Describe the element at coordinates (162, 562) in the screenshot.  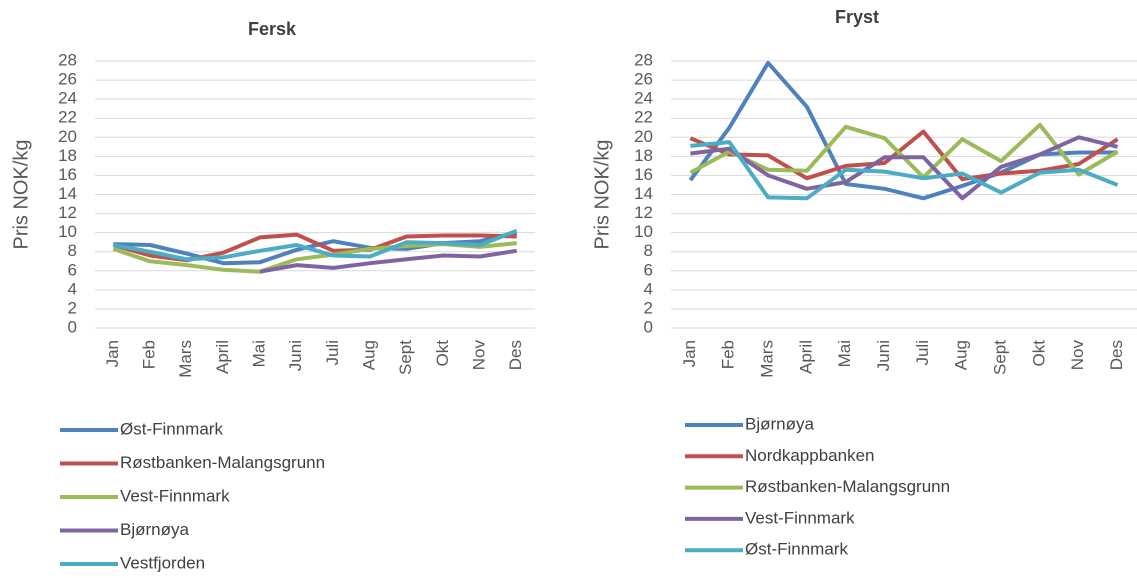
I see `legend-label: Vestfjorden` at that location.